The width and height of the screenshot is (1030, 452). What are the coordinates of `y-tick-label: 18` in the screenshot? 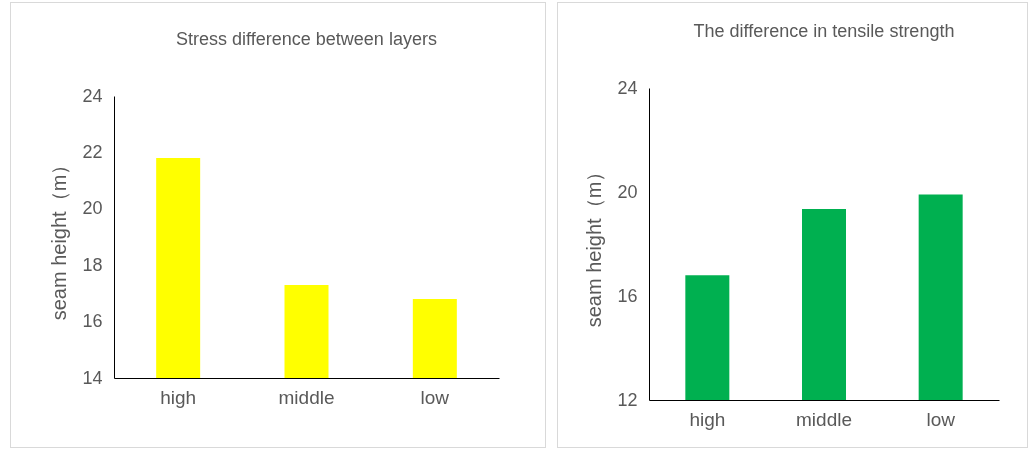 It's located at (92, 264).